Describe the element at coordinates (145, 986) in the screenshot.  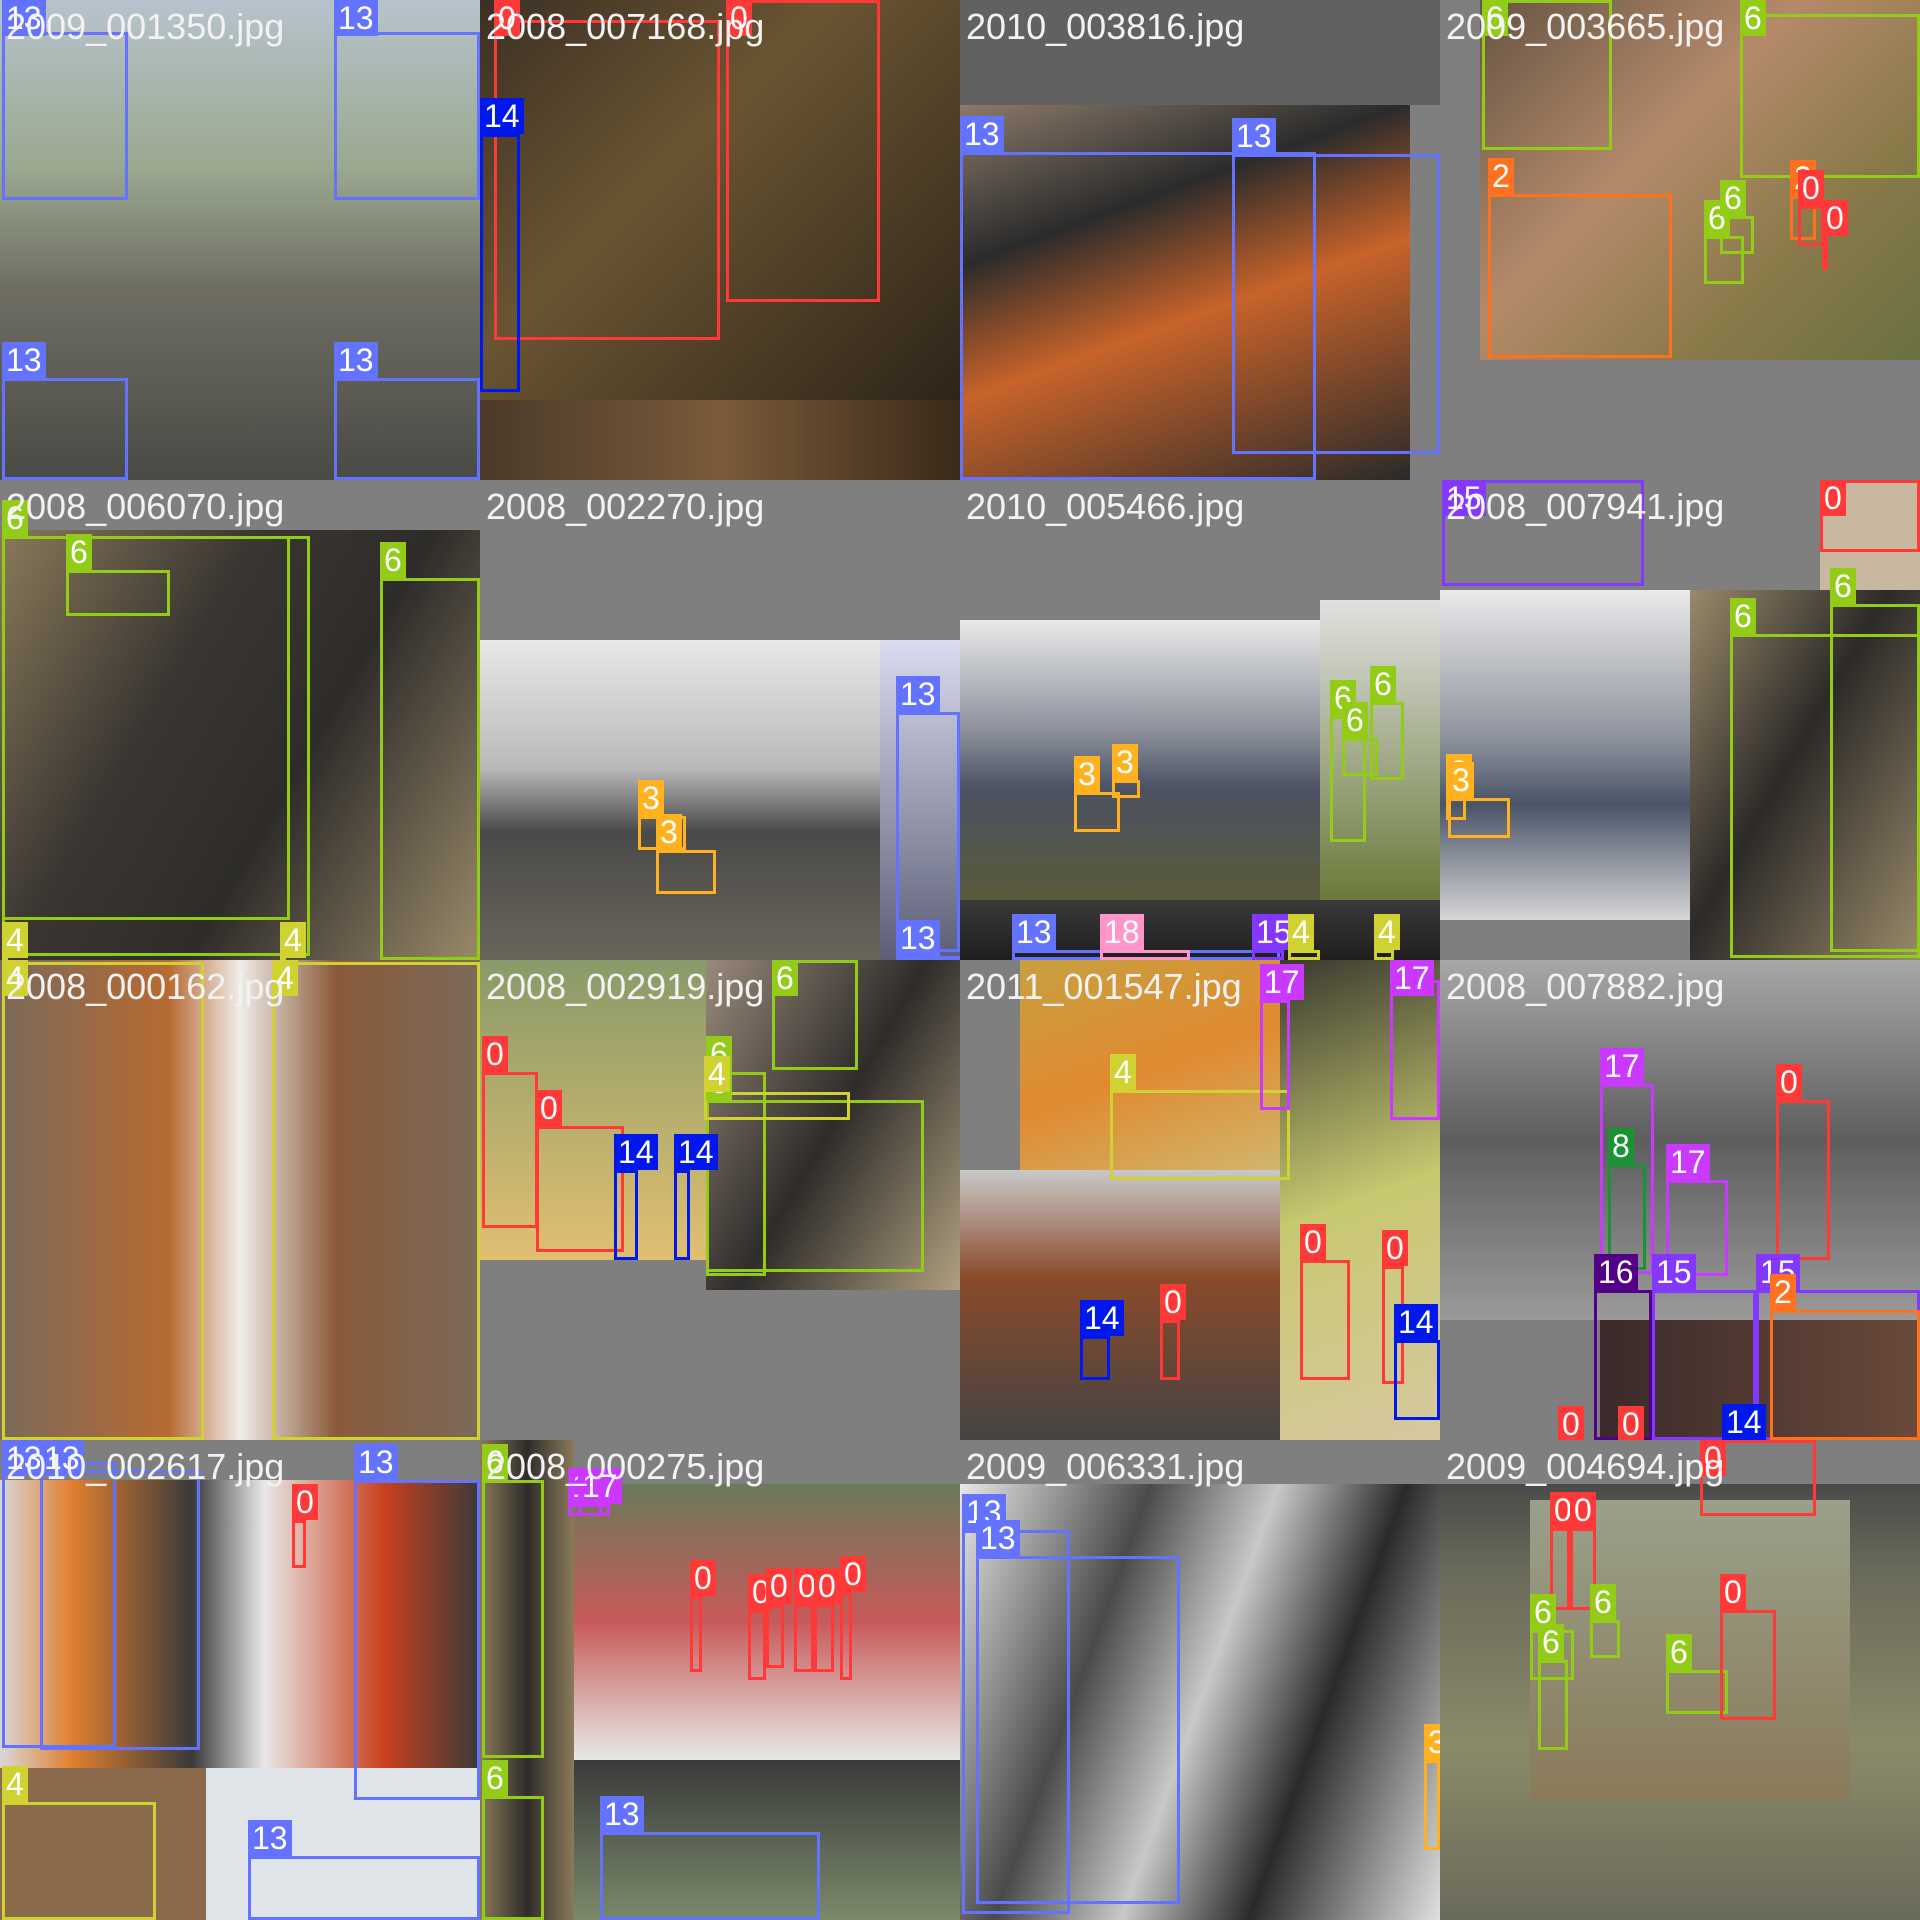
I see `tile-filename: 2008_000162.jpg` at that location.